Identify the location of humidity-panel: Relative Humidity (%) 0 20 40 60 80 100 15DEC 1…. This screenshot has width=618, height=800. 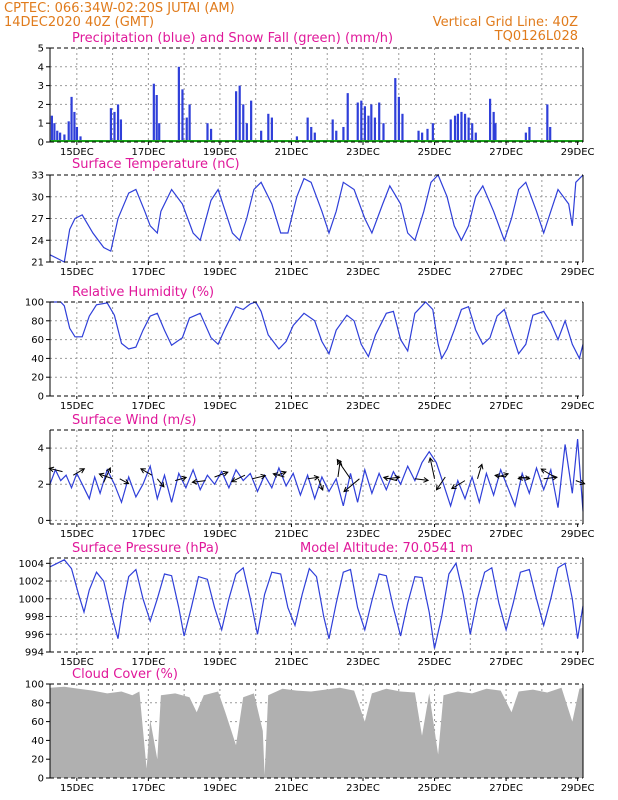
(310, 348).